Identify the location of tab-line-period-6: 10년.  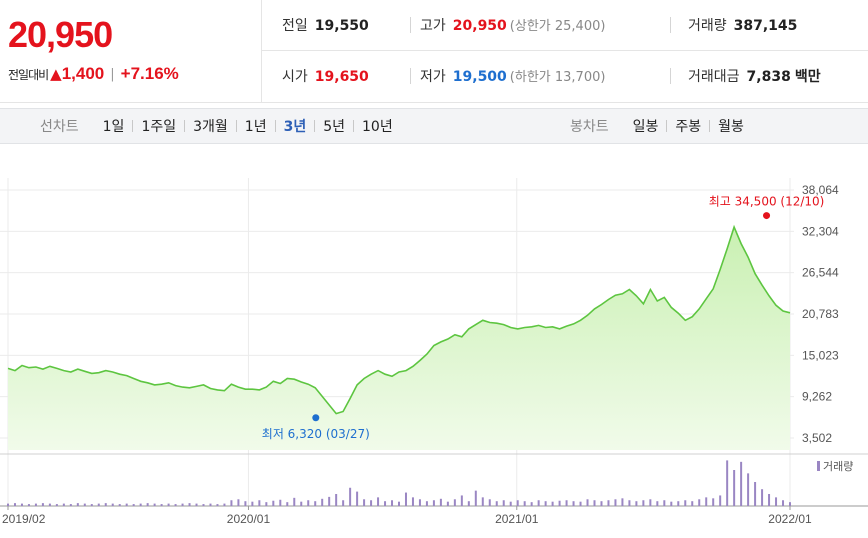
(377, 127).